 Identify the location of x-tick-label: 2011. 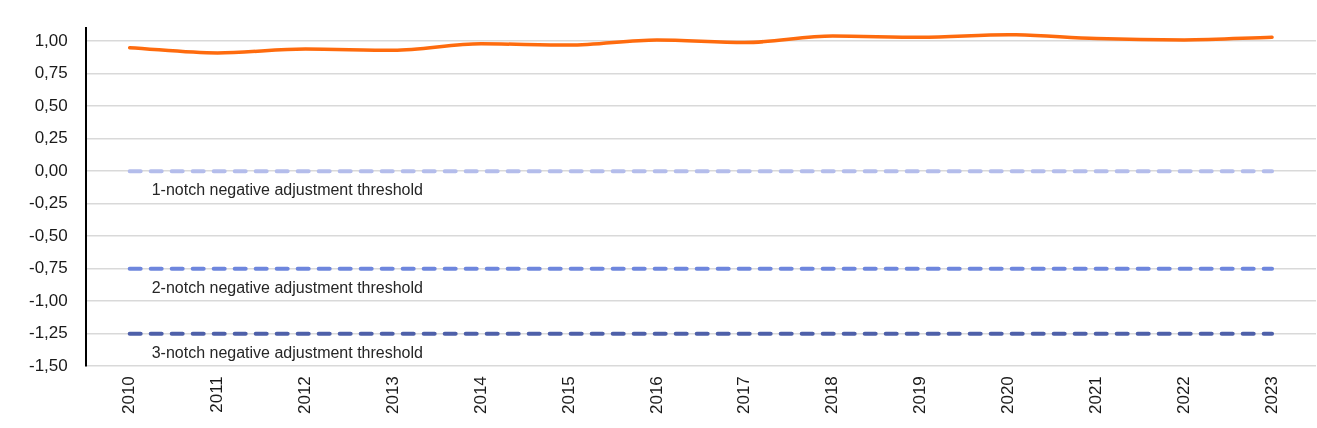
(217, 394).